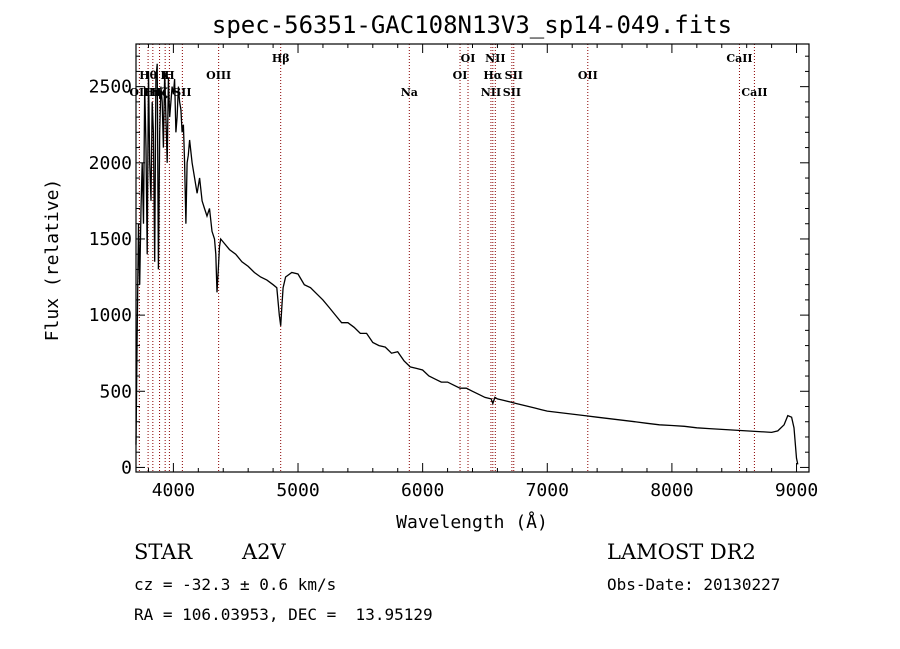 Image resolution: width=900 pixels, height=649 pixels. What do you see at coordinates (694, 584) in the screenshot?
I see `obs-date-text: Obs-Date: 20130227` at bounding box center [694, 584].